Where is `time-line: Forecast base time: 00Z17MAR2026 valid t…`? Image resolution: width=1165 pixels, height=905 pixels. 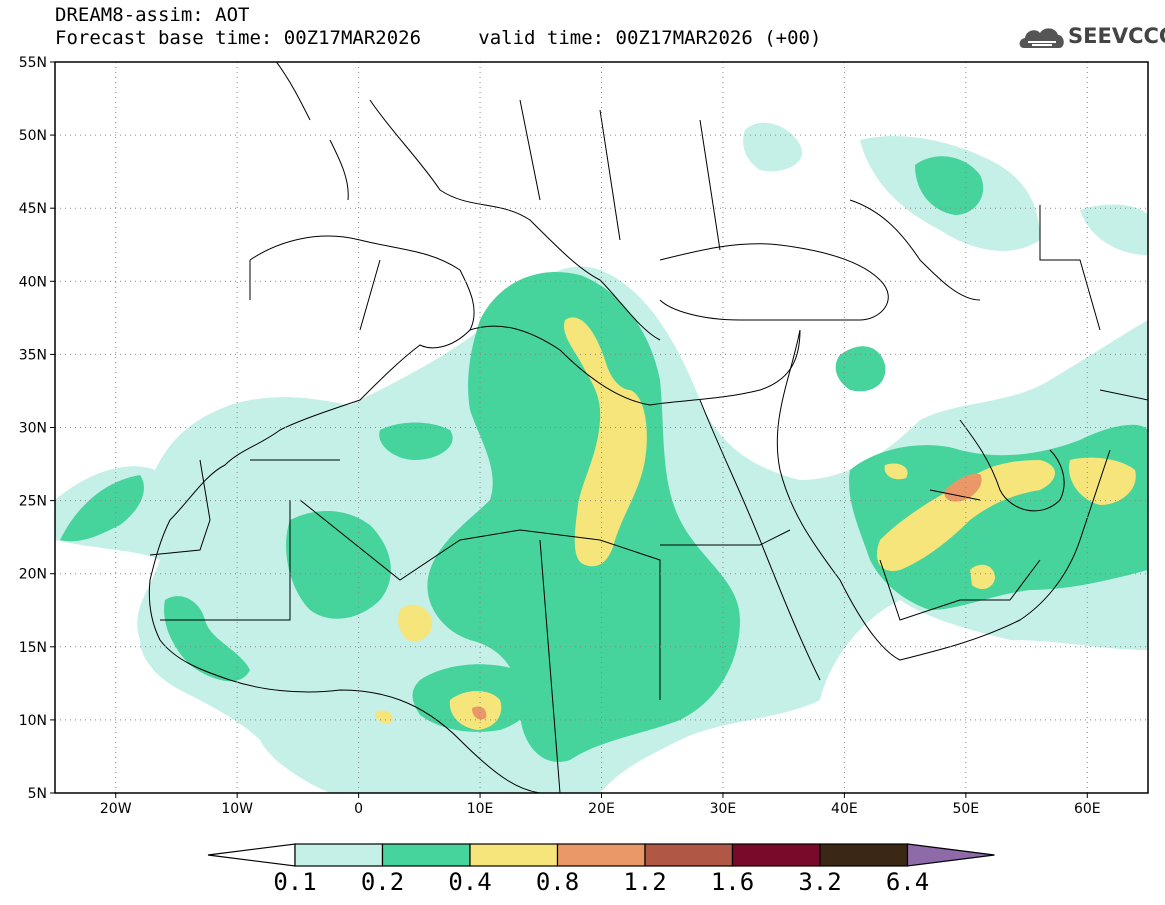 time-line: Forecast base time: 00Z17MAR2026 valid t… is located at coordinates (438, 38).